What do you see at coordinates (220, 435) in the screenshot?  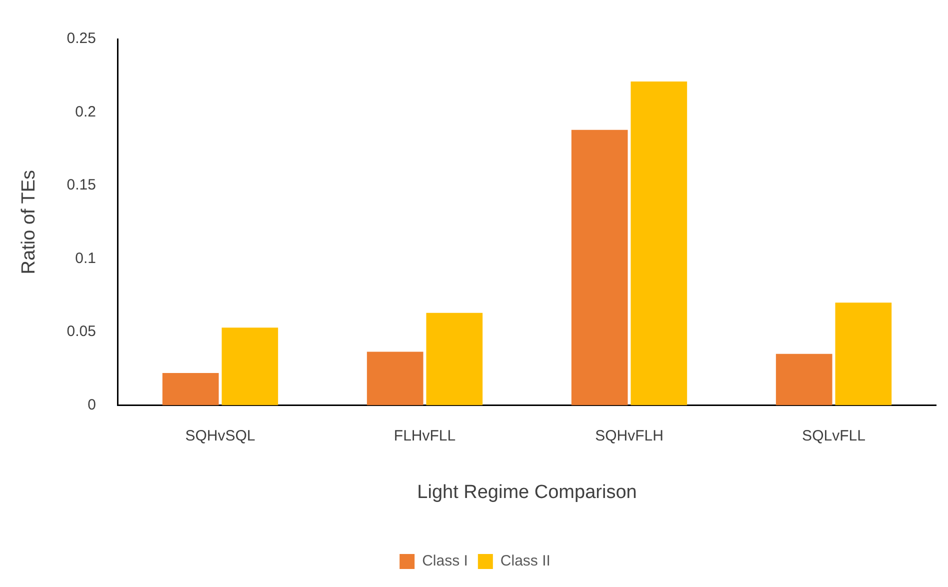 I see `x-tick-label: SQHvSQL` at bounding box center [220, 435].